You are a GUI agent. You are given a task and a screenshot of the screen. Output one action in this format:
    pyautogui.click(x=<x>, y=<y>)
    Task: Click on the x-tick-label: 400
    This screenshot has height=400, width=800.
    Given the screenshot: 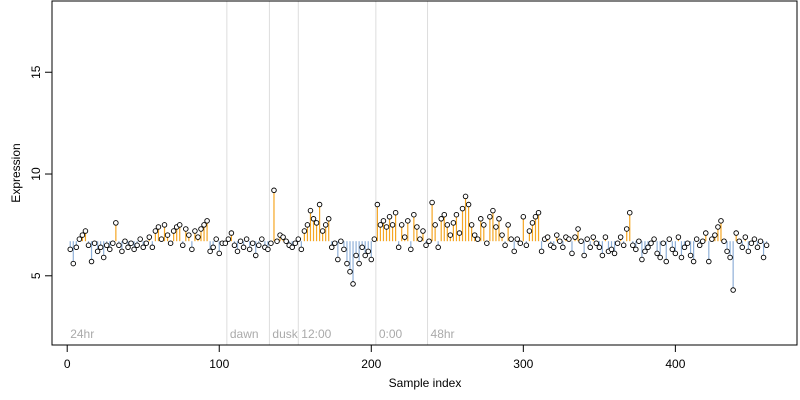 What is the action you would take?
    pyautogui.click(x=675, y=364)
    